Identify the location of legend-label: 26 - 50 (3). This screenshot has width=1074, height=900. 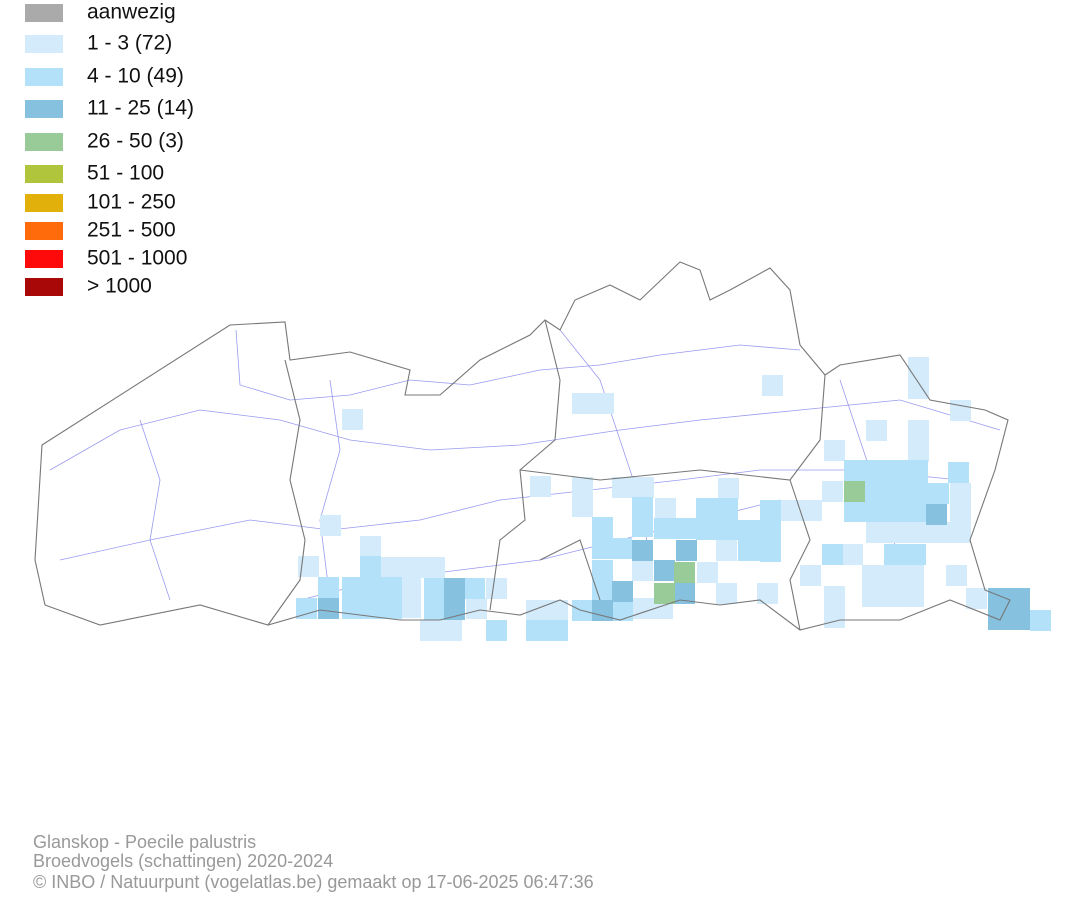
(135, 141).